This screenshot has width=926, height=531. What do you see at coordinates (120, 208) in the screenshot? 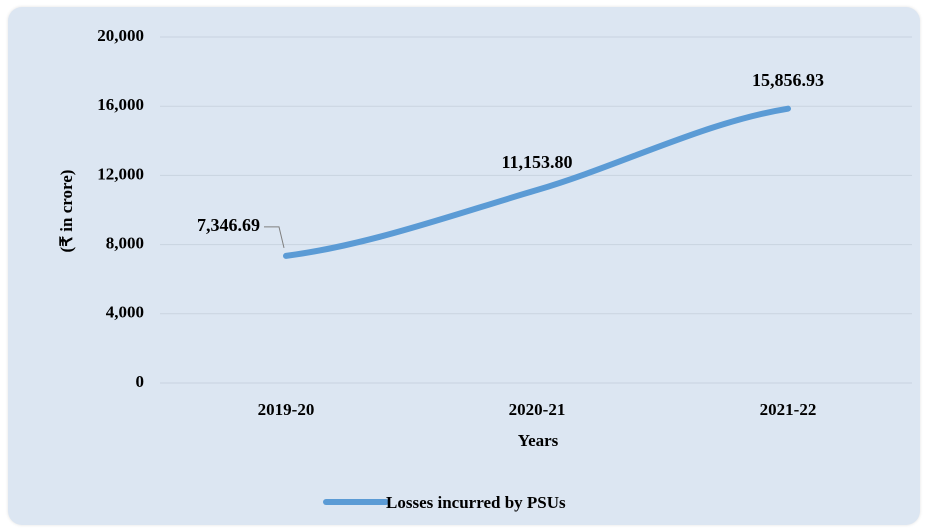
I see `y-axis-ticks: 0 4,000 8,000 12,000 16,000 20,000` at bounding box center [120, 208].